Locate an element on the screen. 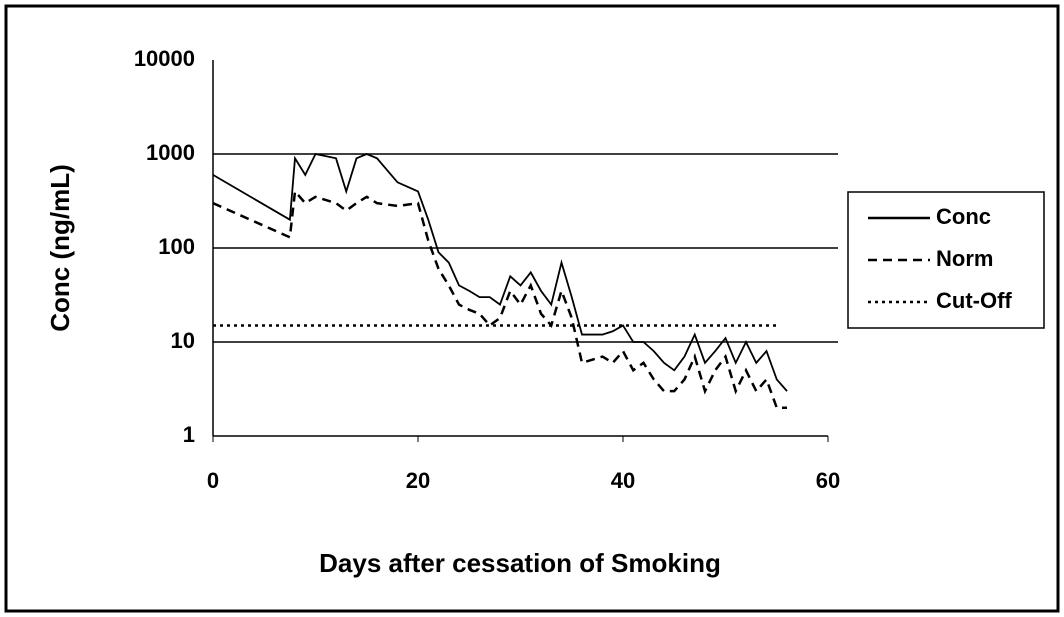 The image size is (1064, 617). x-tick-label: 0 is located at coordinates (213, 480).